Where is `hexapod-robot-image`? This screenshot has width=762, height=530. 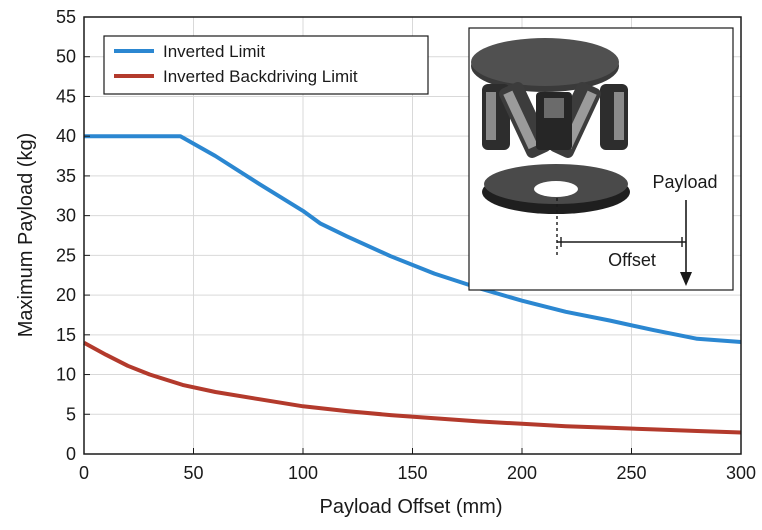
hexapod-robot-image is located at coordinates (550, 126).